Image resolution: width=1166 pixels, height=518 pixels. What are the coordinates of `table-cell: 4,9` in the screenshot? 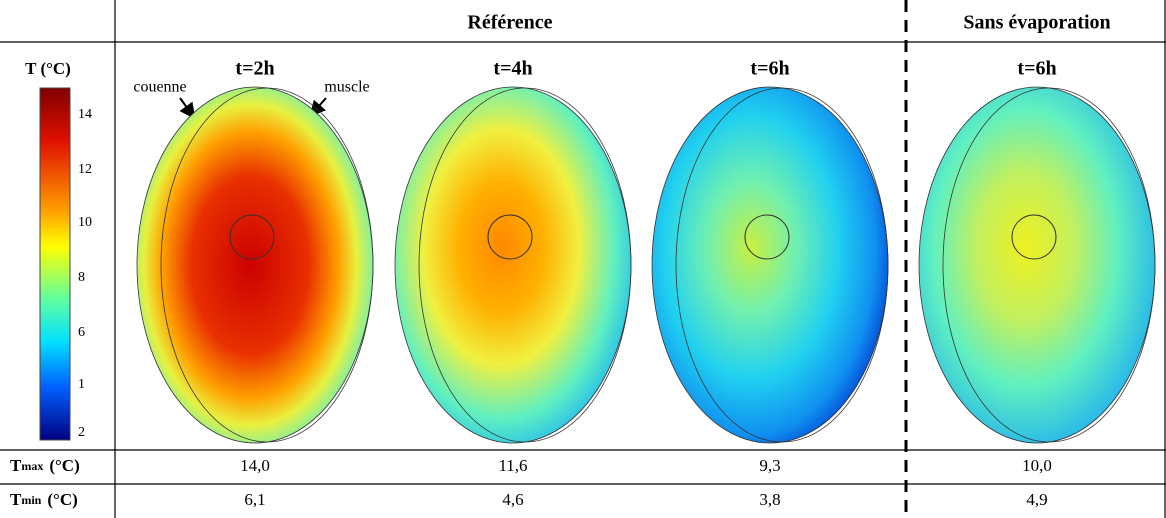 It's located at (1036, 499).